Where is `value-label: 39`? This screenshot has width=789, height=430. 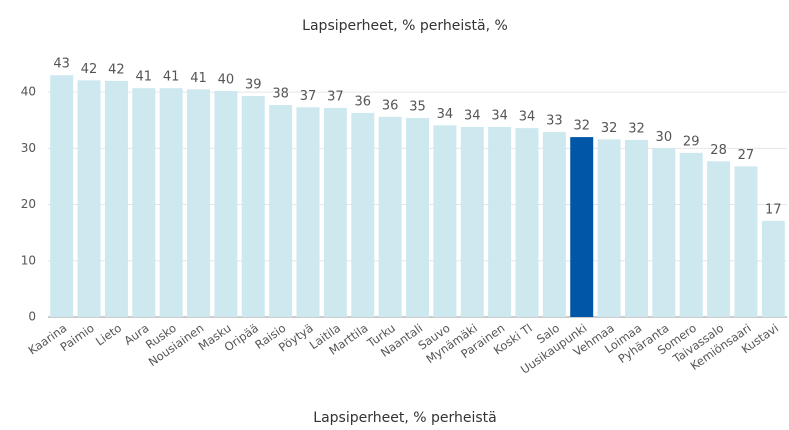
value-label: 39 is located at coordinates (253, 85).